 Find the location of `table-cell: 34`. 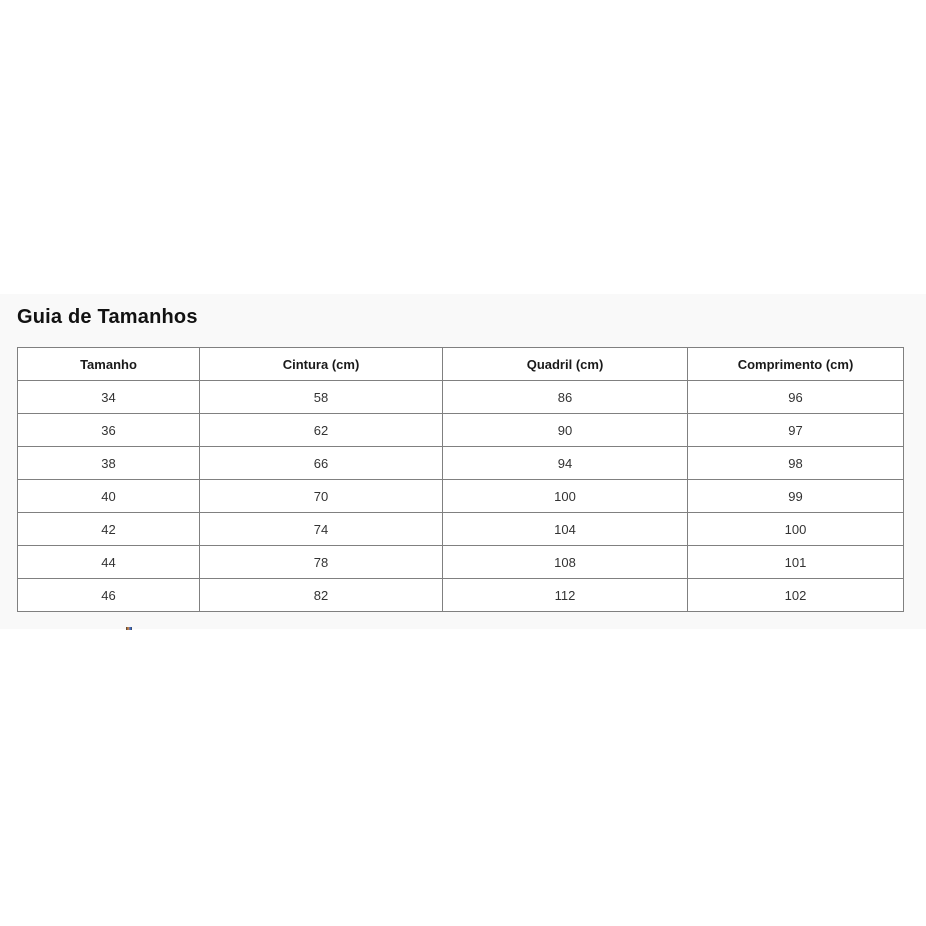

table-cell: 34 is located at coordinates (108, 397).